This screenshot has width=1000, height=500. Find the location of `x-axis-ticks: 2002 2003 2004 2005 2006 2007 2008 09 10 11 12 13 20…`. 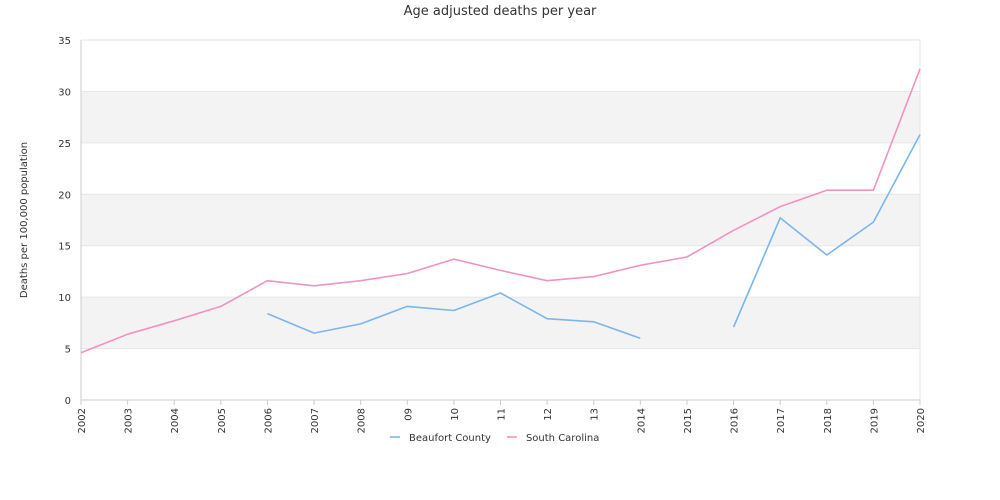

x-axis-ticks: 2002 2003 2004 2005 2006 2007 2008 09 10 11 12 13 20… is located at coordinates (502, 416).